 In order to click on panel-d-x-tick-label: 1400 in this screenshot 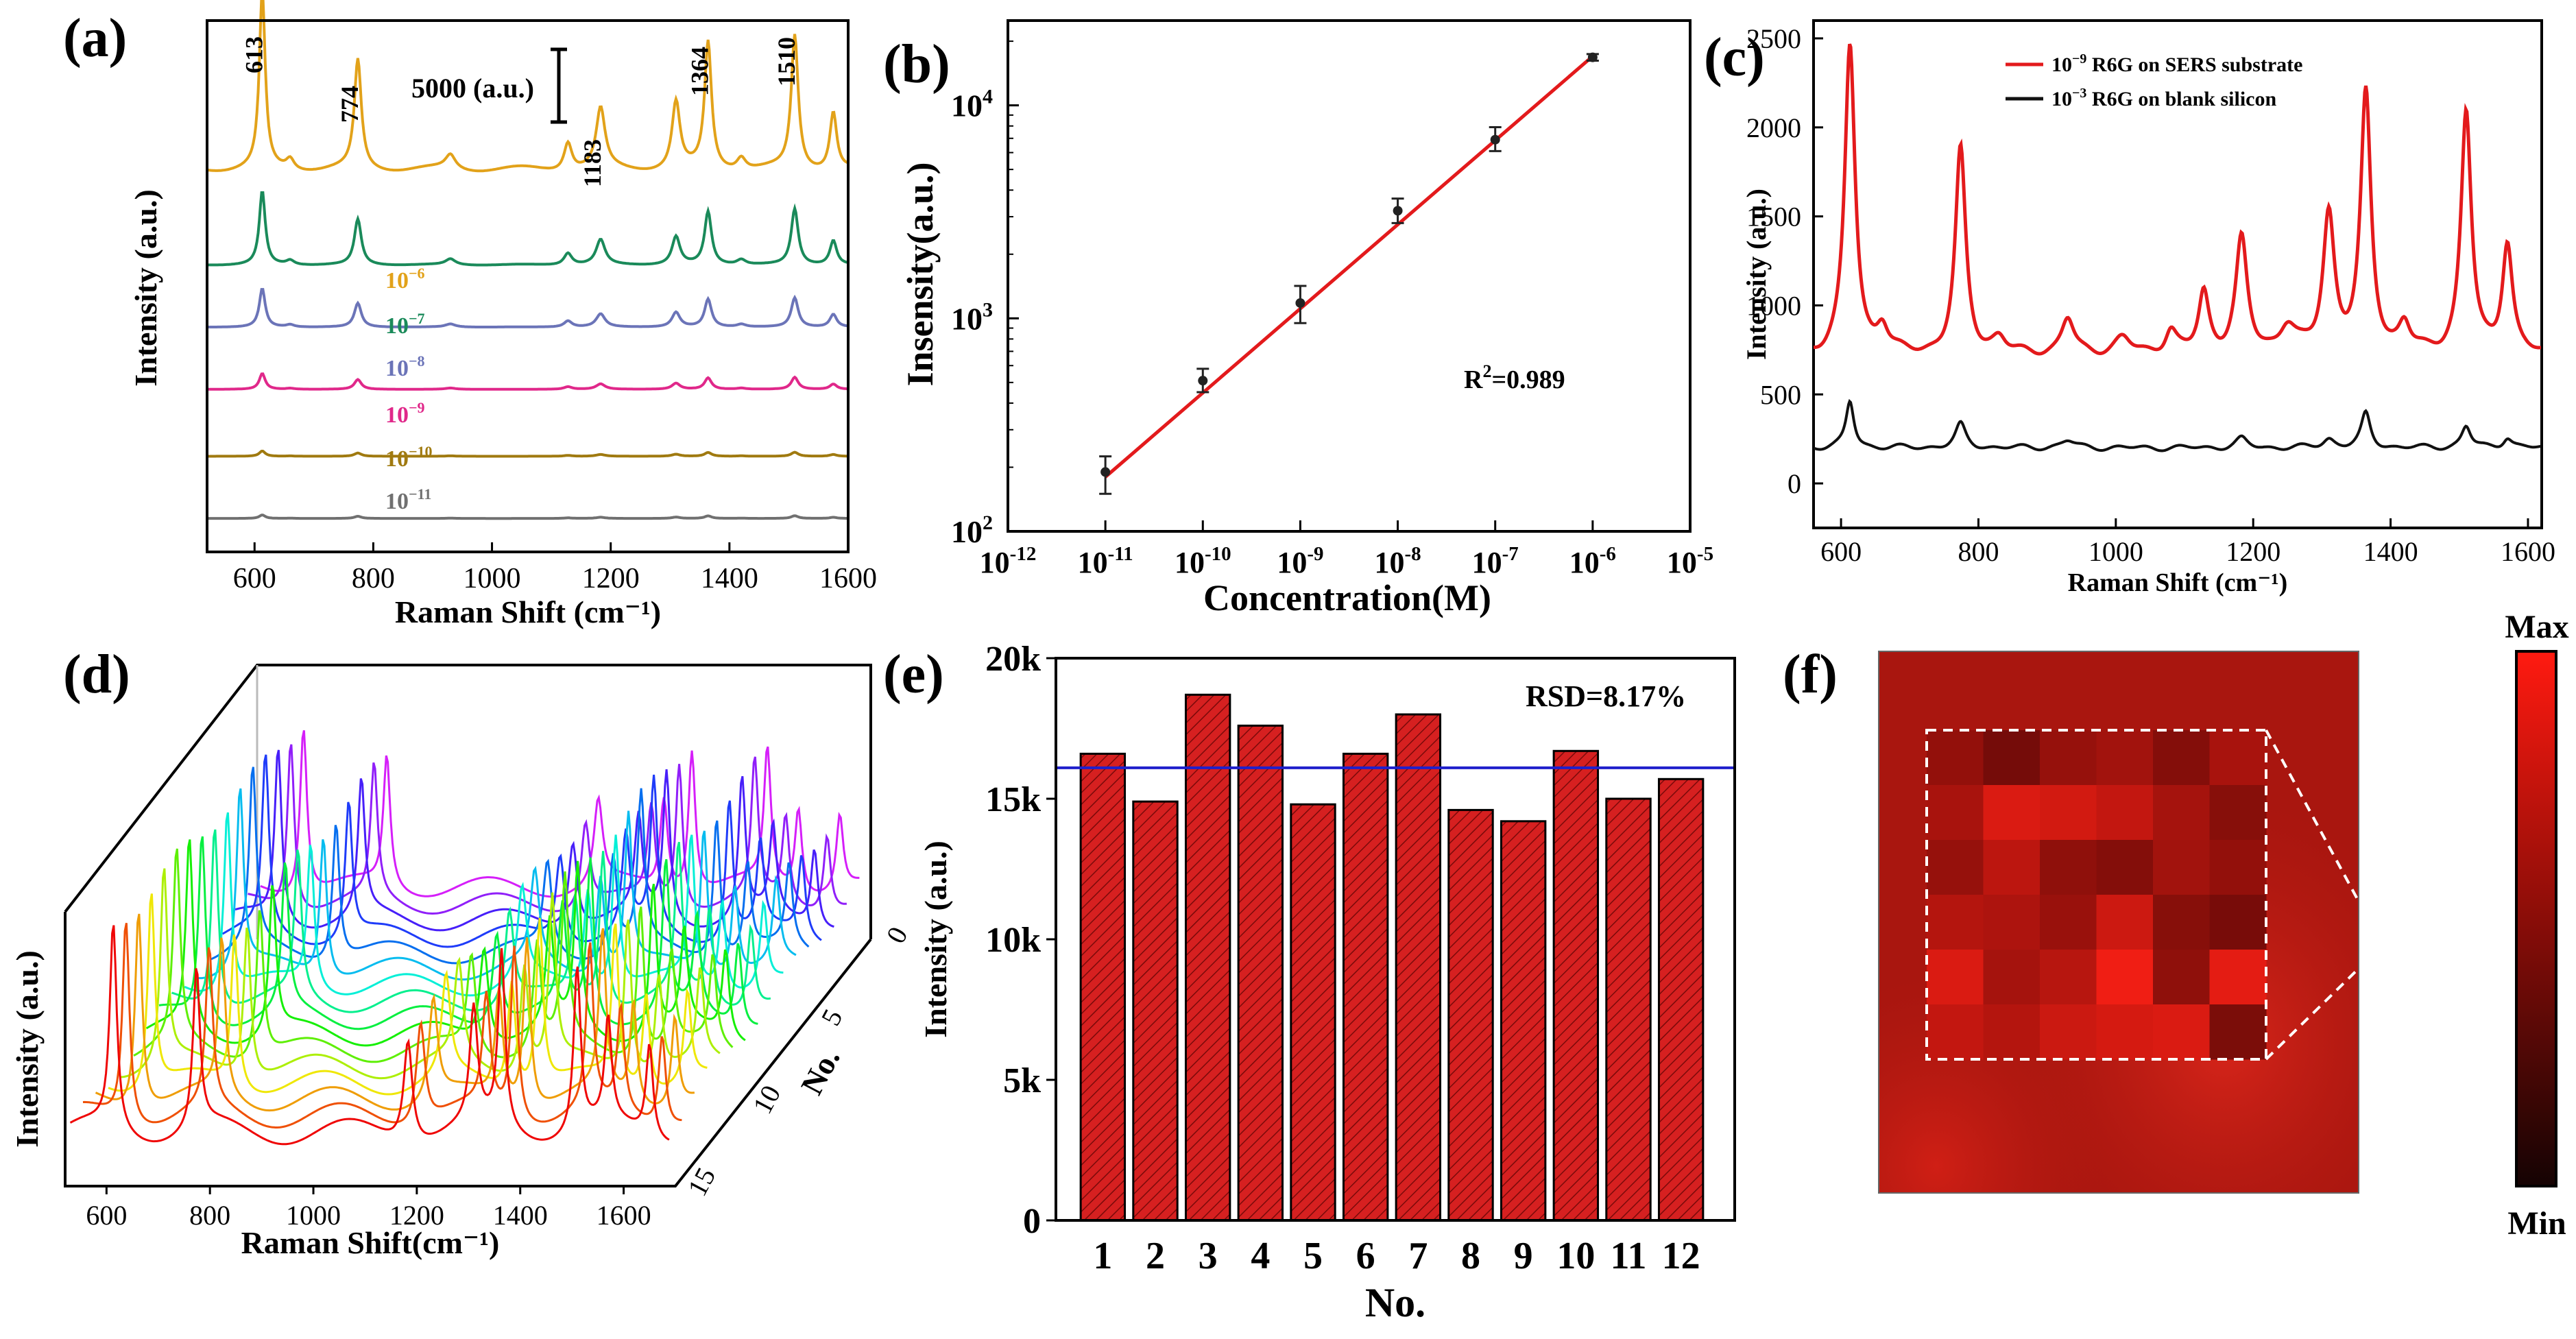, I will do `click(520, 1215)`.